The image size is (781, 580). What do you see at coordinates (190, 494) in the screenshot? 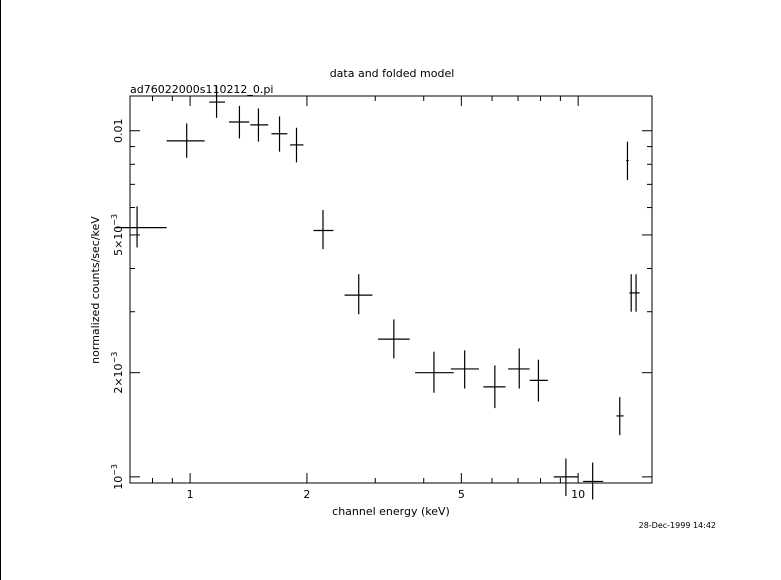
I see `x-tick-label: 1` at bounding box center [190, 494].